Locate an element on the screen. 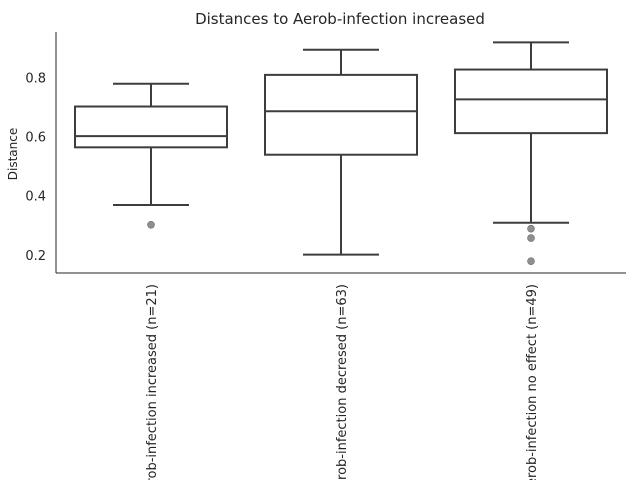 The width and height of the screenshot is (640, 480). chart-title: Distances to Aerob-infection increased is located at coordinates (340, 19).